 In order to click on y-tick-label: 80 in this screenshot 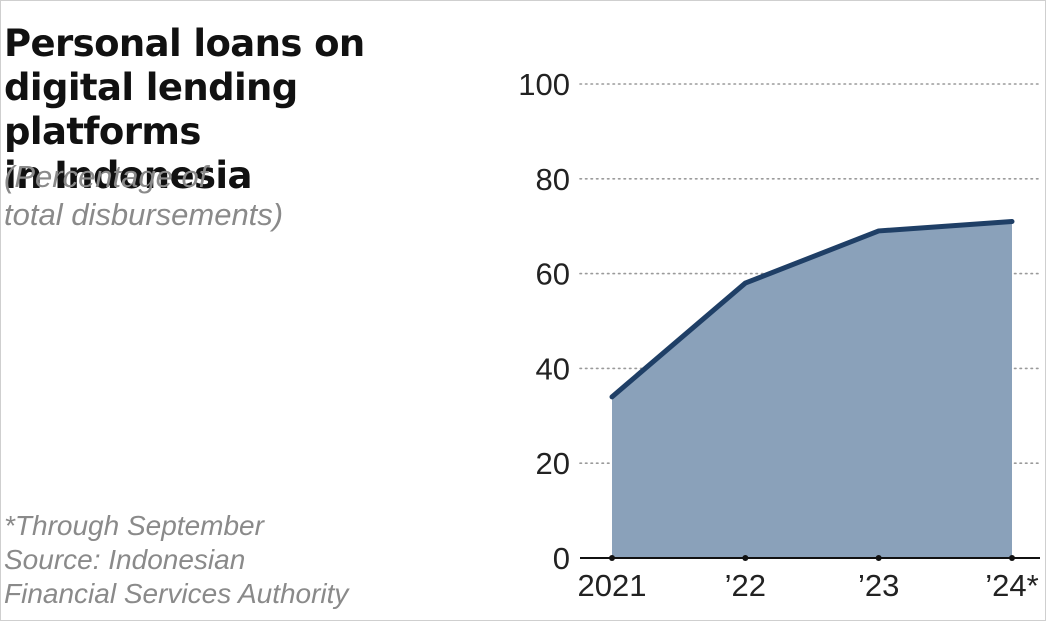, I will do `click(553, 179)`.